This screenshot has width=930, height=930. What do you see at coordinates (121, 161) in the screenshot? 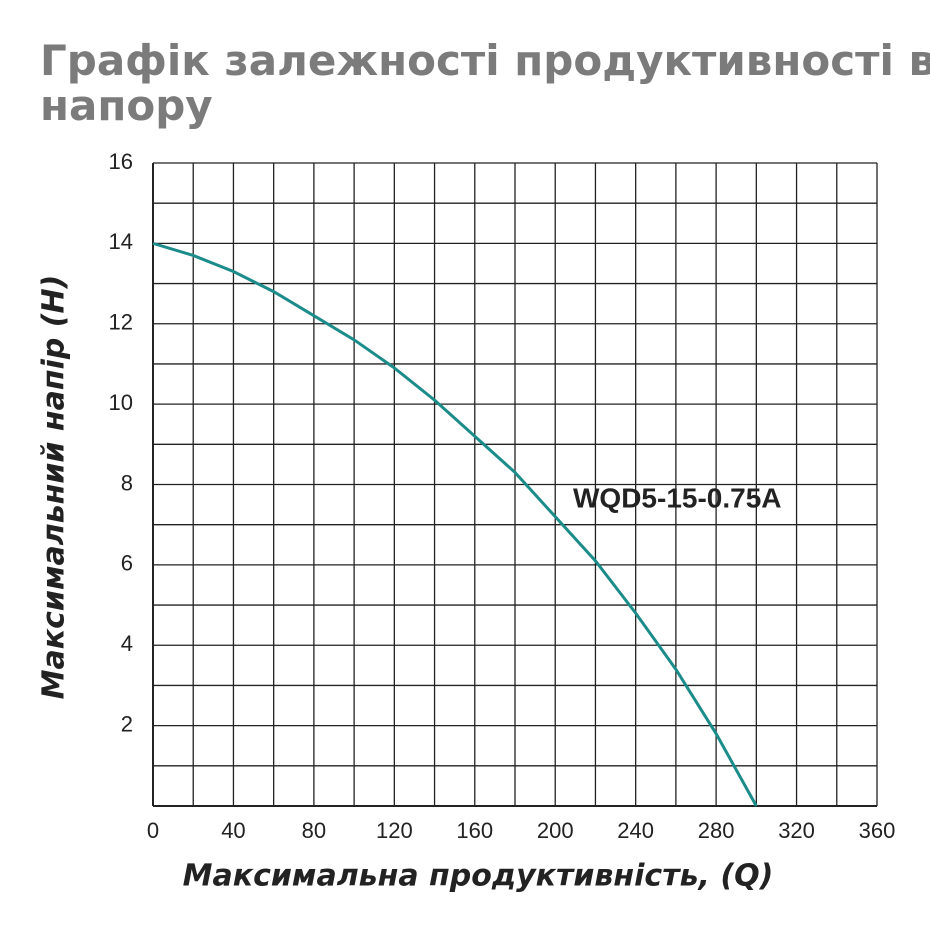
I see `y-tick-label: 16` at bounding box center [121, 161].